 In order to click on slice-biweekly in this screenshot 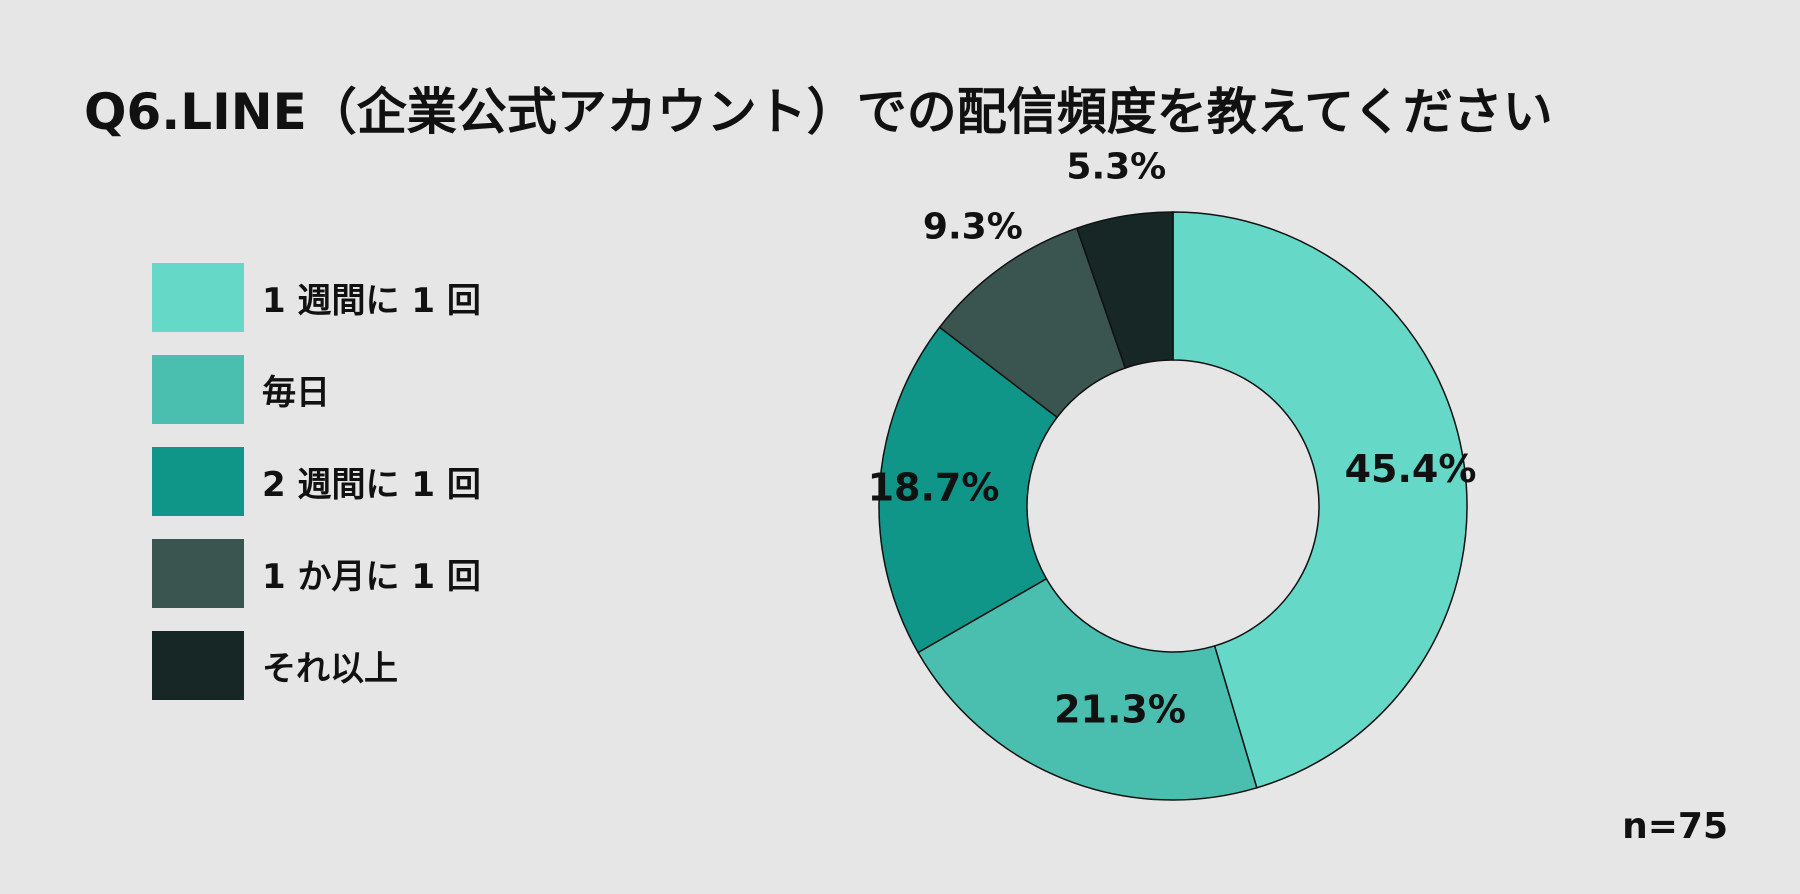, I will do `click(968, 490)`.